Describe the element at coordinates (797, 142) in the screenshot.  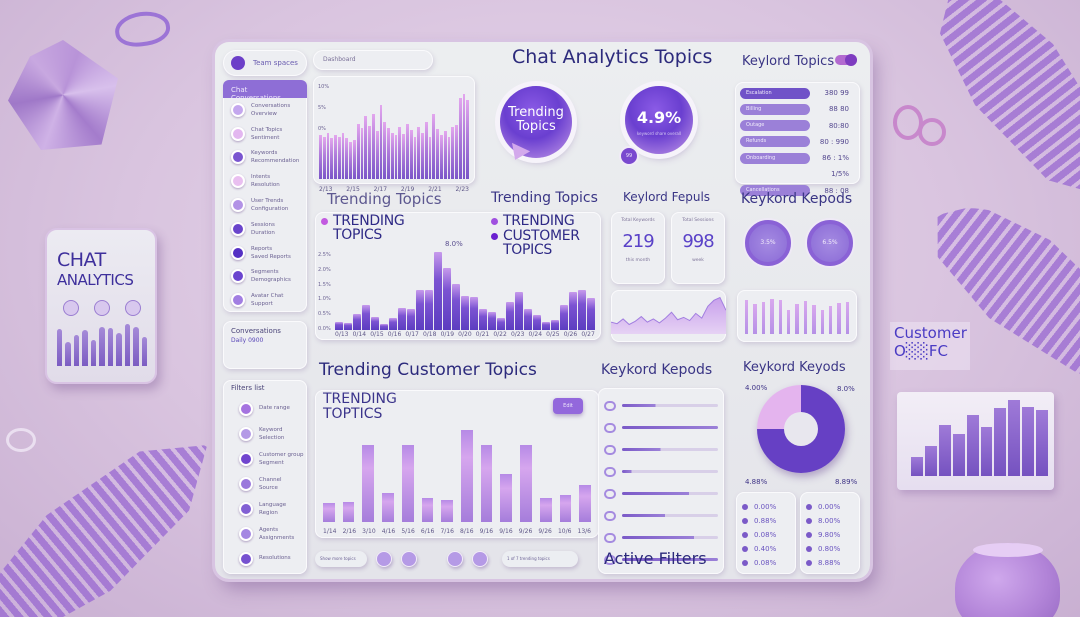
I see `keyword-row: Refunds 80 : 990` at that location.